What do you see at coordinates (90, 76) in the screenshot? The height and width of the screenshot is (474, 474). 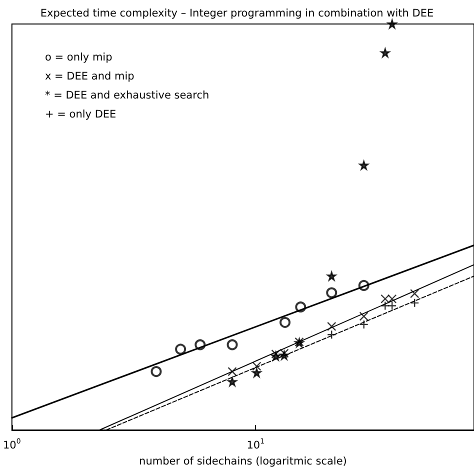 I see `annotation: x = DEE and mip` at bounding box center [90, 76].